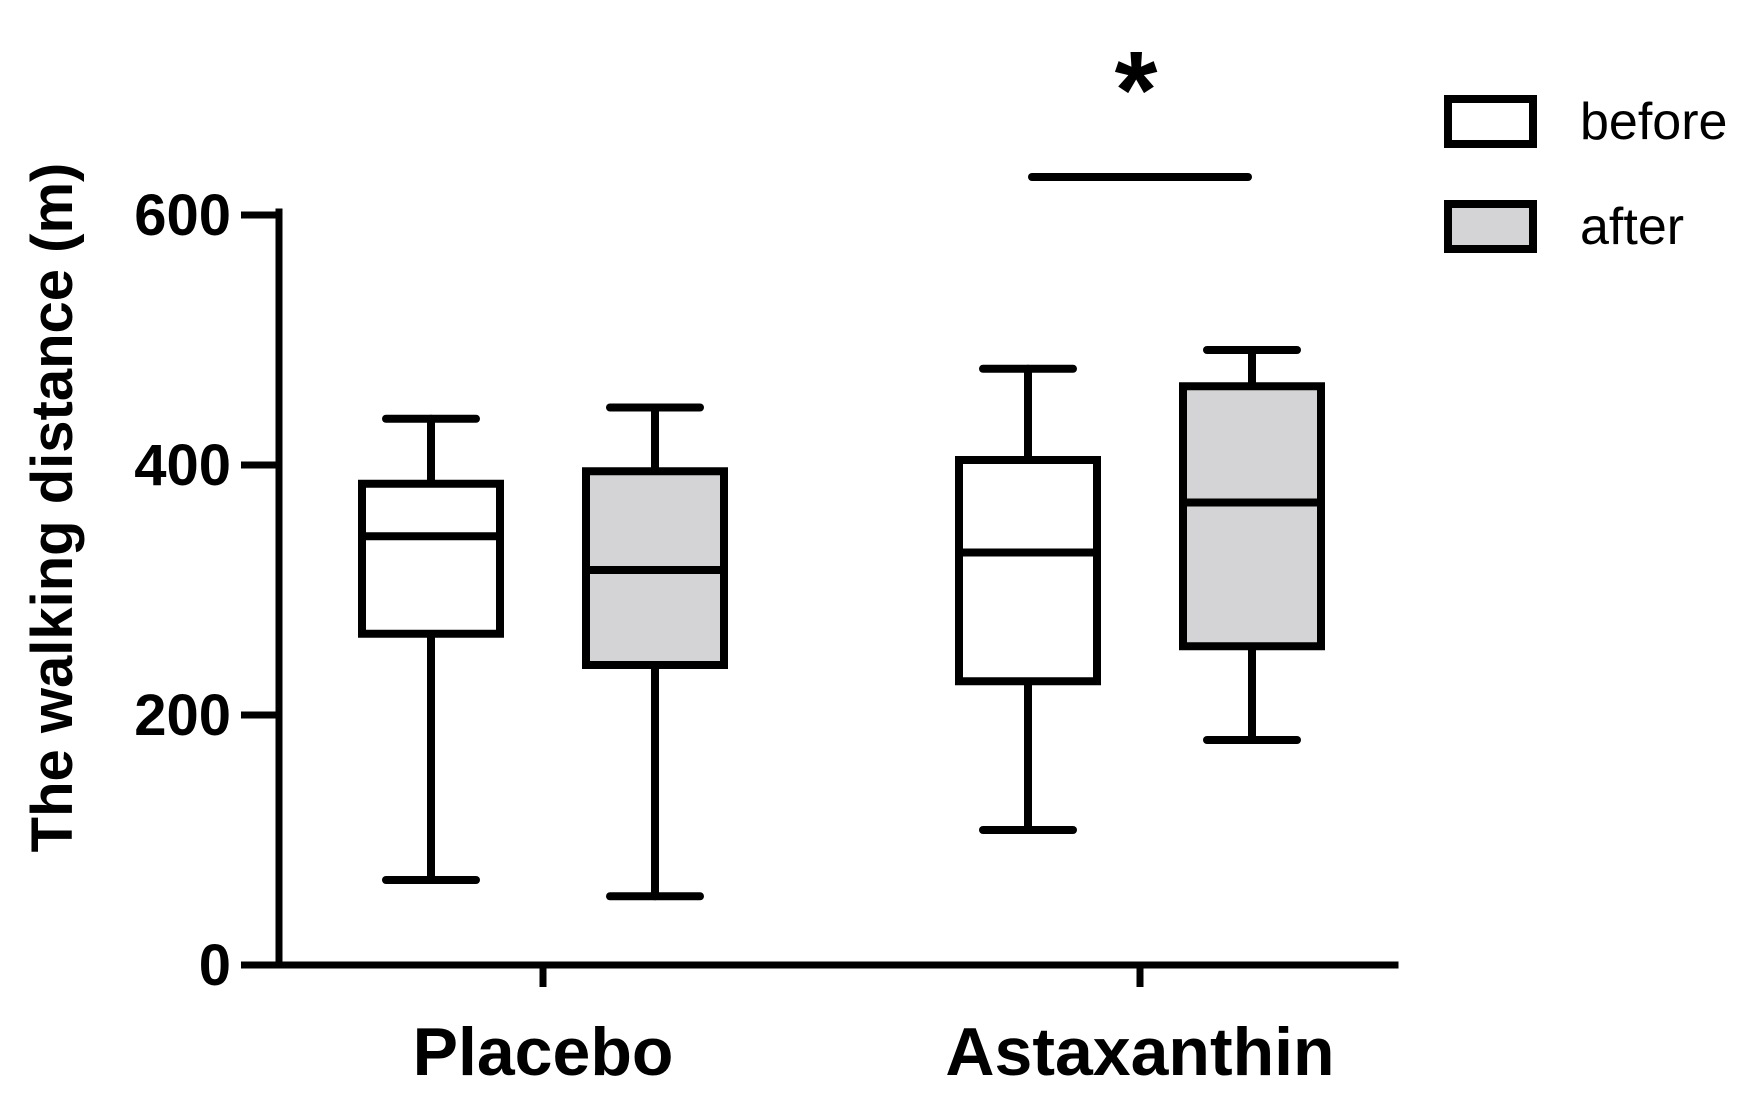  I want to click on significance-star: *, so click(1136, 90).